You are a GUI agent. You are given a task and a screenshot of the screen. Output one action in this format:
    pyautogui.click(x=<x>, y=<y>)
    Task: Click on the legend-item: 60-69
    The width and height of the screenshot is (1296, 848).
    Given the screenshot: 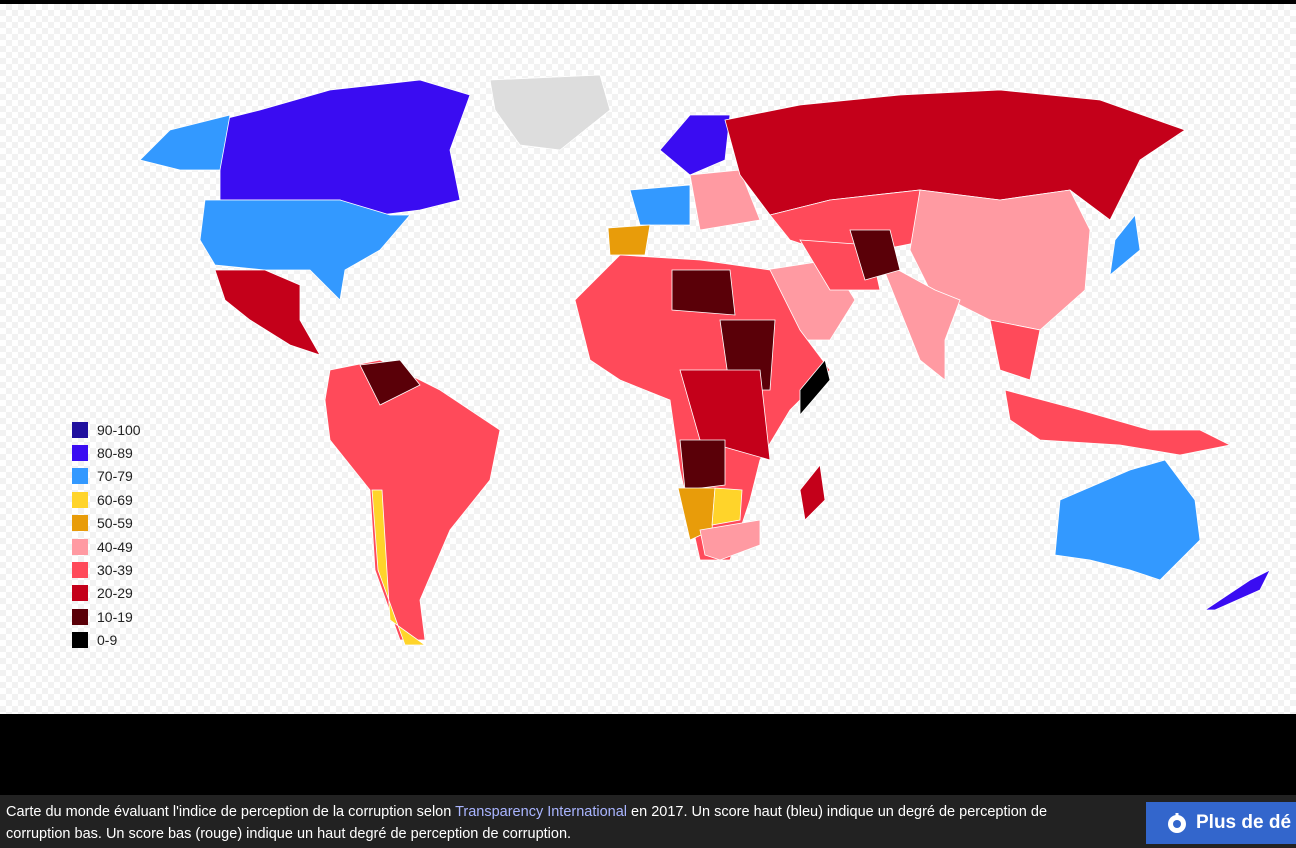 What is the action you would take?
    pyautogui.click(x=106, y=499)
    